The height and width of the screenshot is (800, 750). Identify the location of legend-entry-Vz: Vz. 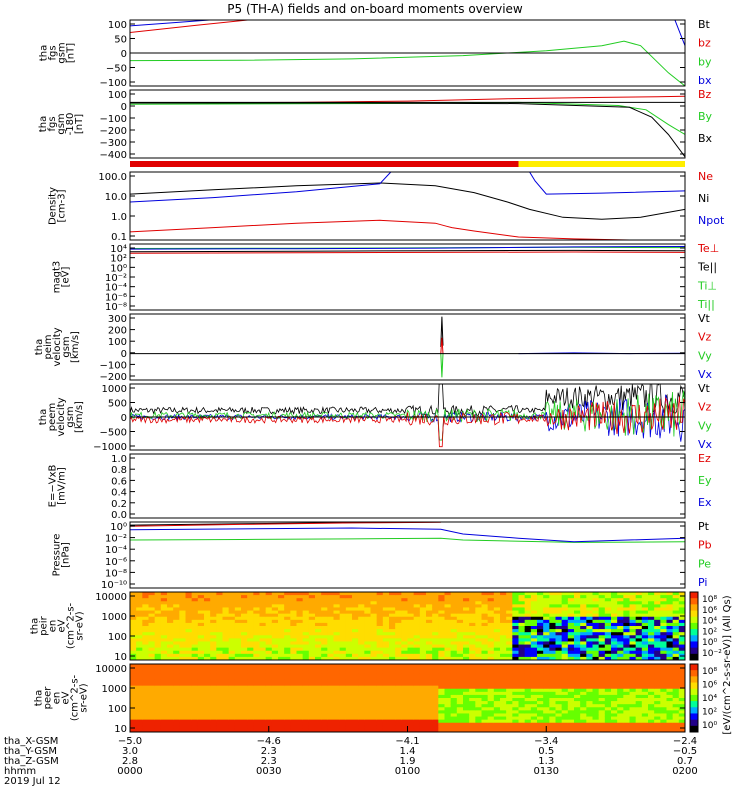
(705, 407).